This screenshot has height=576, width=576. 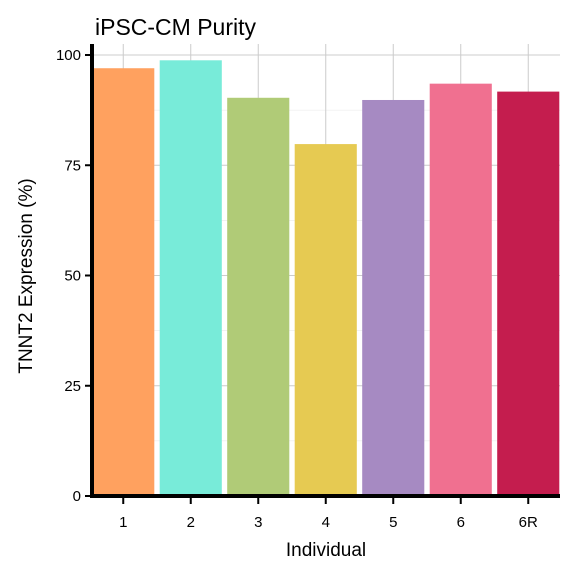 What do you see at coordinates (72, 386) in the screenshot?
I see `y-tick-label: 25` at bounding box center [72, 386].